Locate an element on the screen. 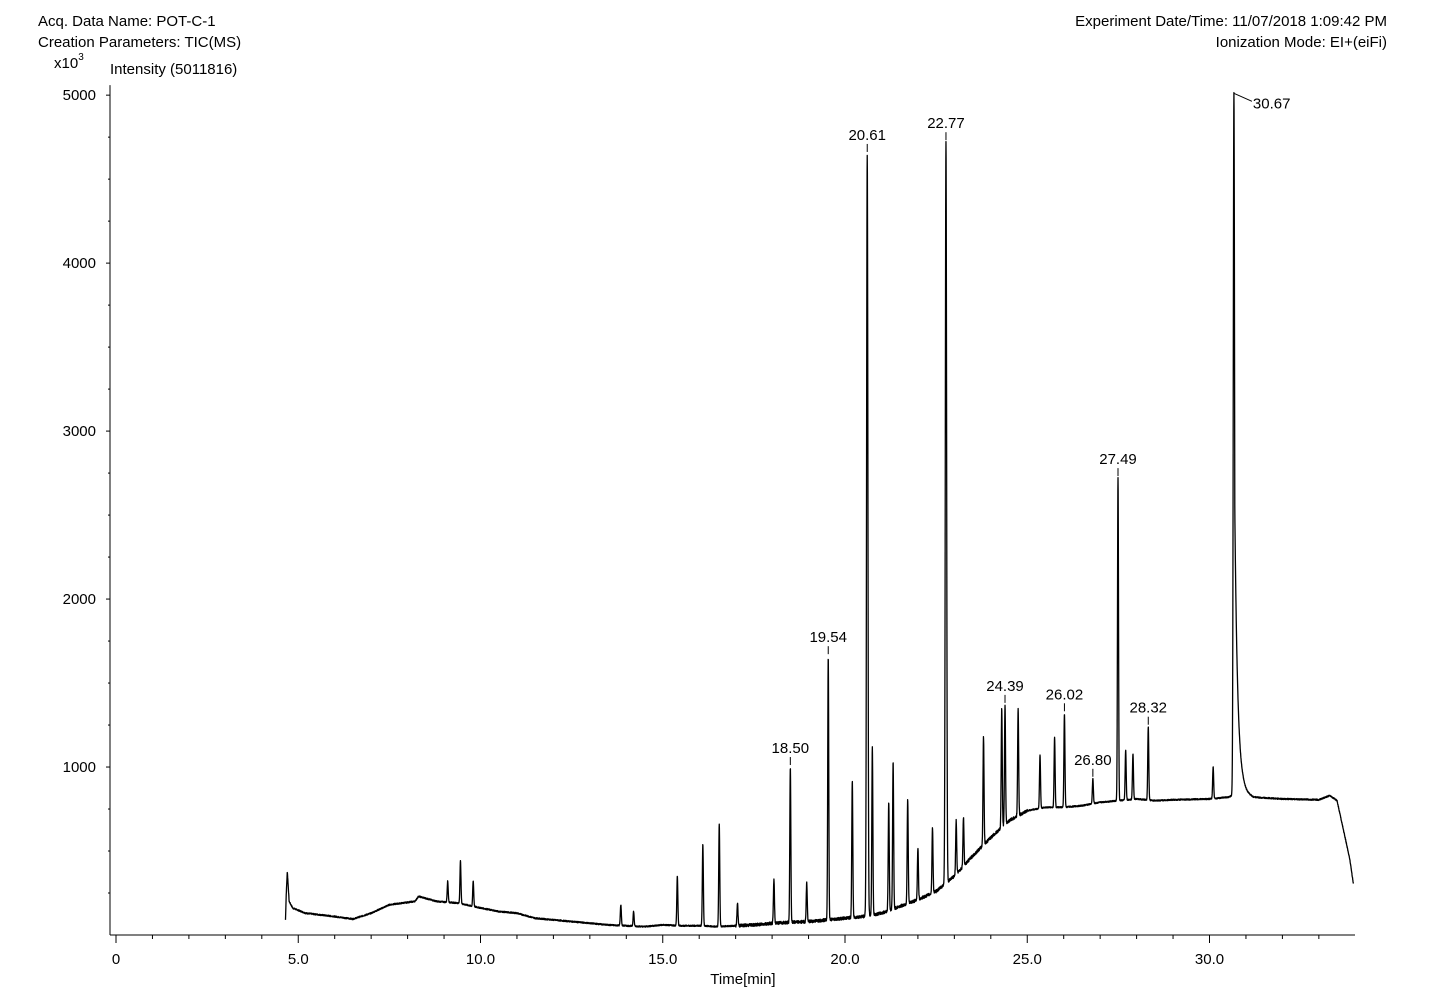 The image size is (1454, 1007). peak-leader-line is located at coordinates (1243, 97).